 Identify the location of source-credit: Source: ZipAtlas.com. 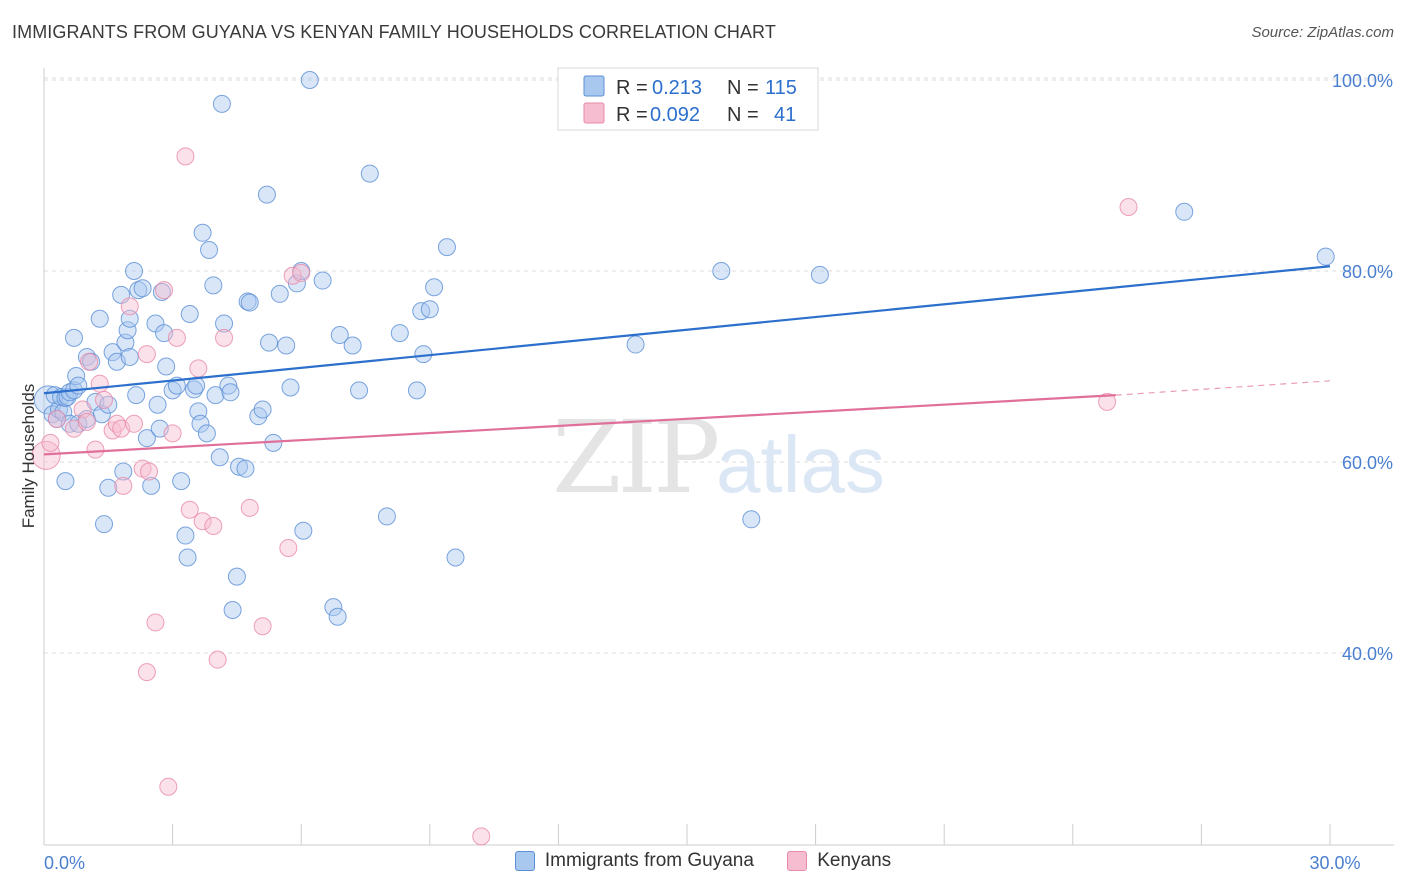
(1322, 32).